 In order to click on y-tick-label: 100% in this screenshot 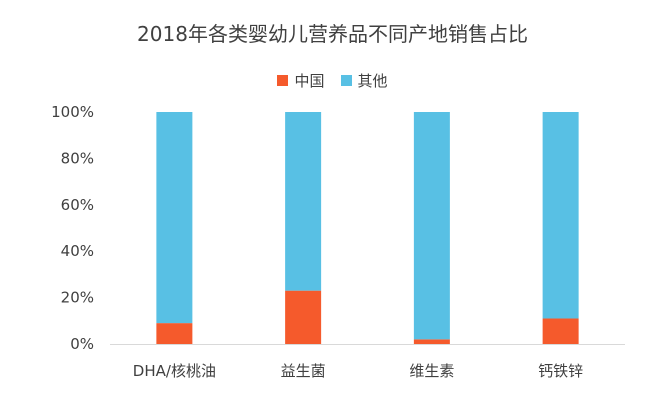, I will do `click(72, 112)`.